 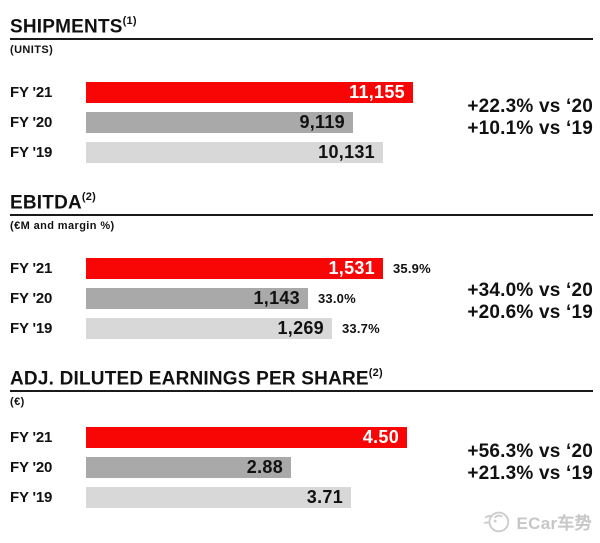 What do you see at coordinates (322, 122) in the screenshot?
I see `value-label: 9,119` at bounding box center [322, 122].